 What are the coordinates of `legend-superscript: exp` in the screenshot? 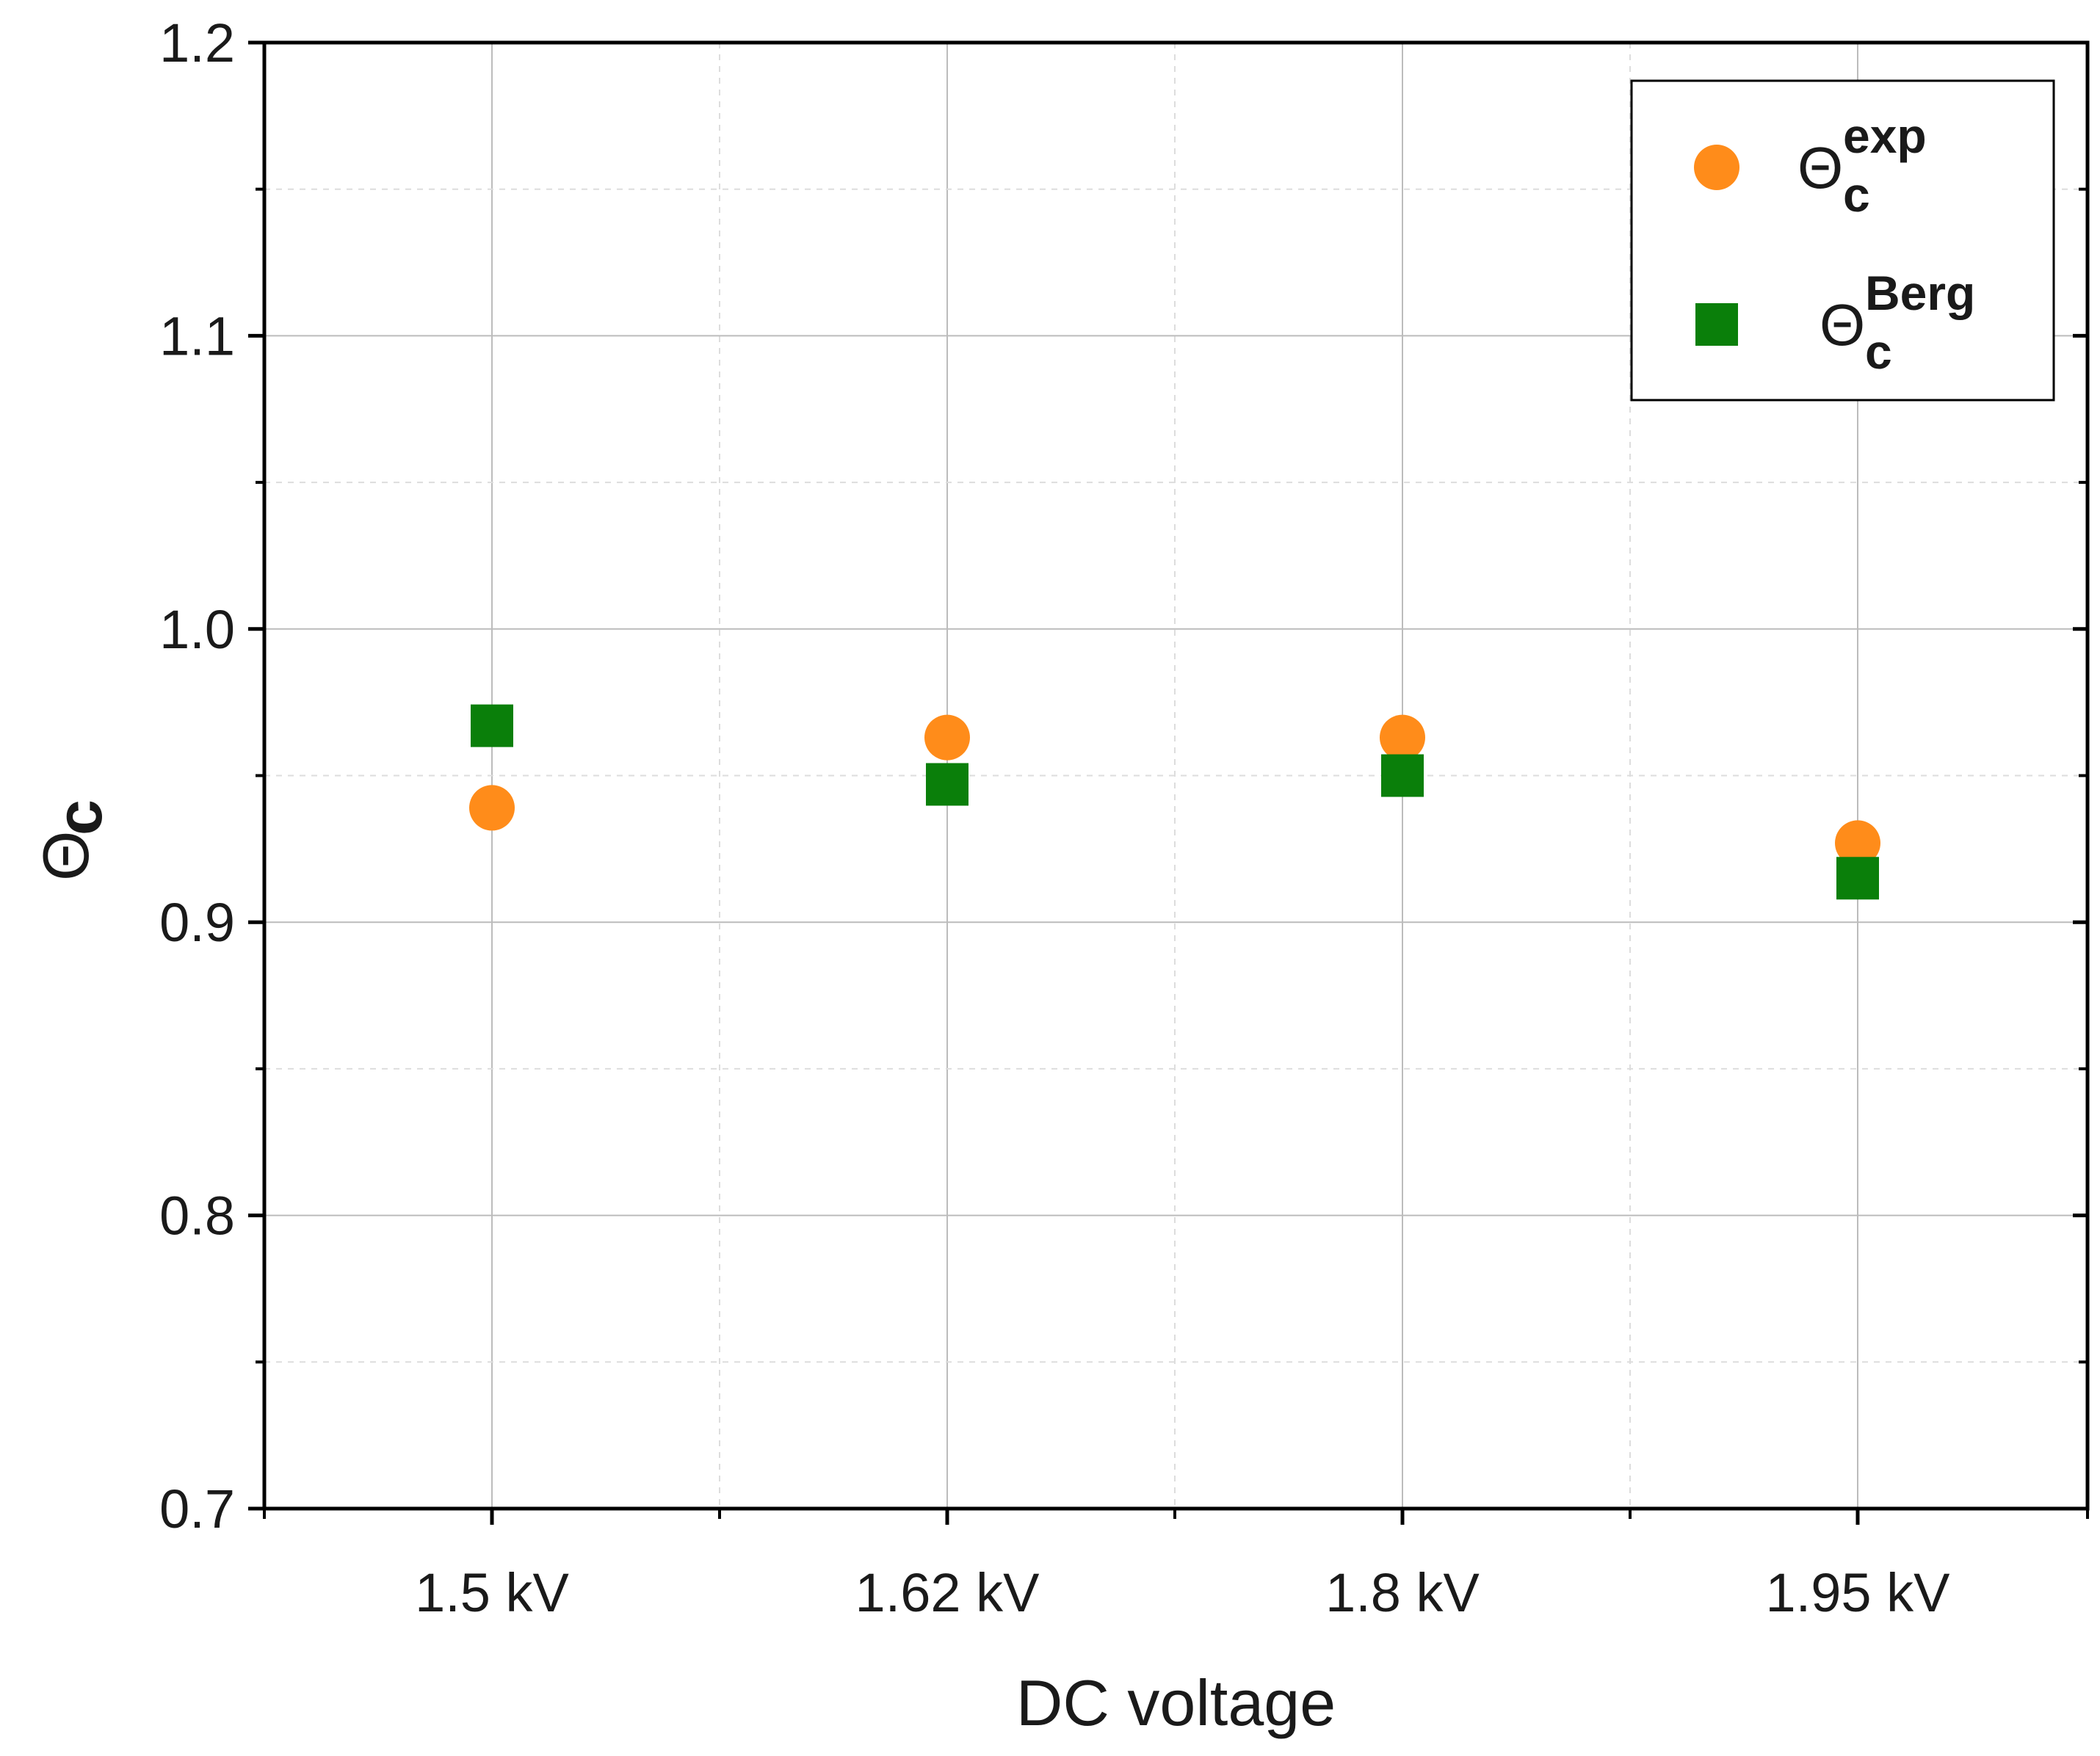 It's located at (1885, 136).